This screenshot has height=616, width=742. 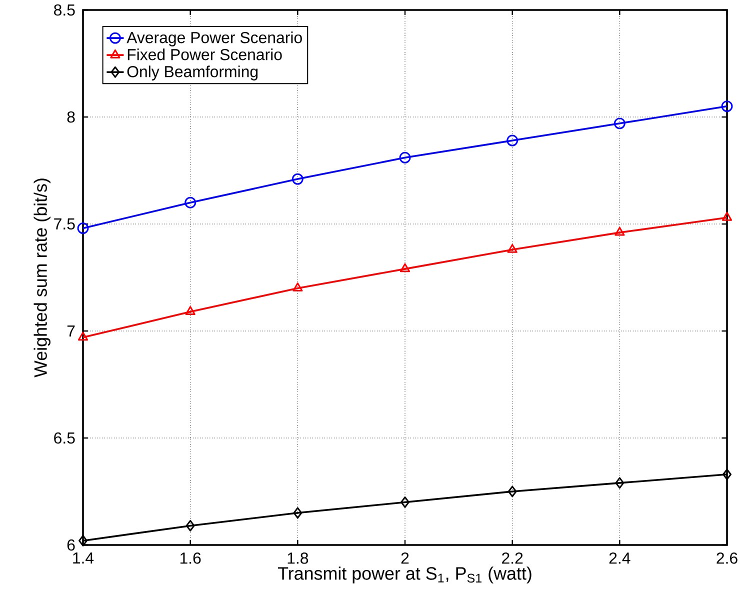 What do you see at coordinates (71, 545) in the screenshot?
I see `y-tick-label: 6` at bounding box center [71, 545].